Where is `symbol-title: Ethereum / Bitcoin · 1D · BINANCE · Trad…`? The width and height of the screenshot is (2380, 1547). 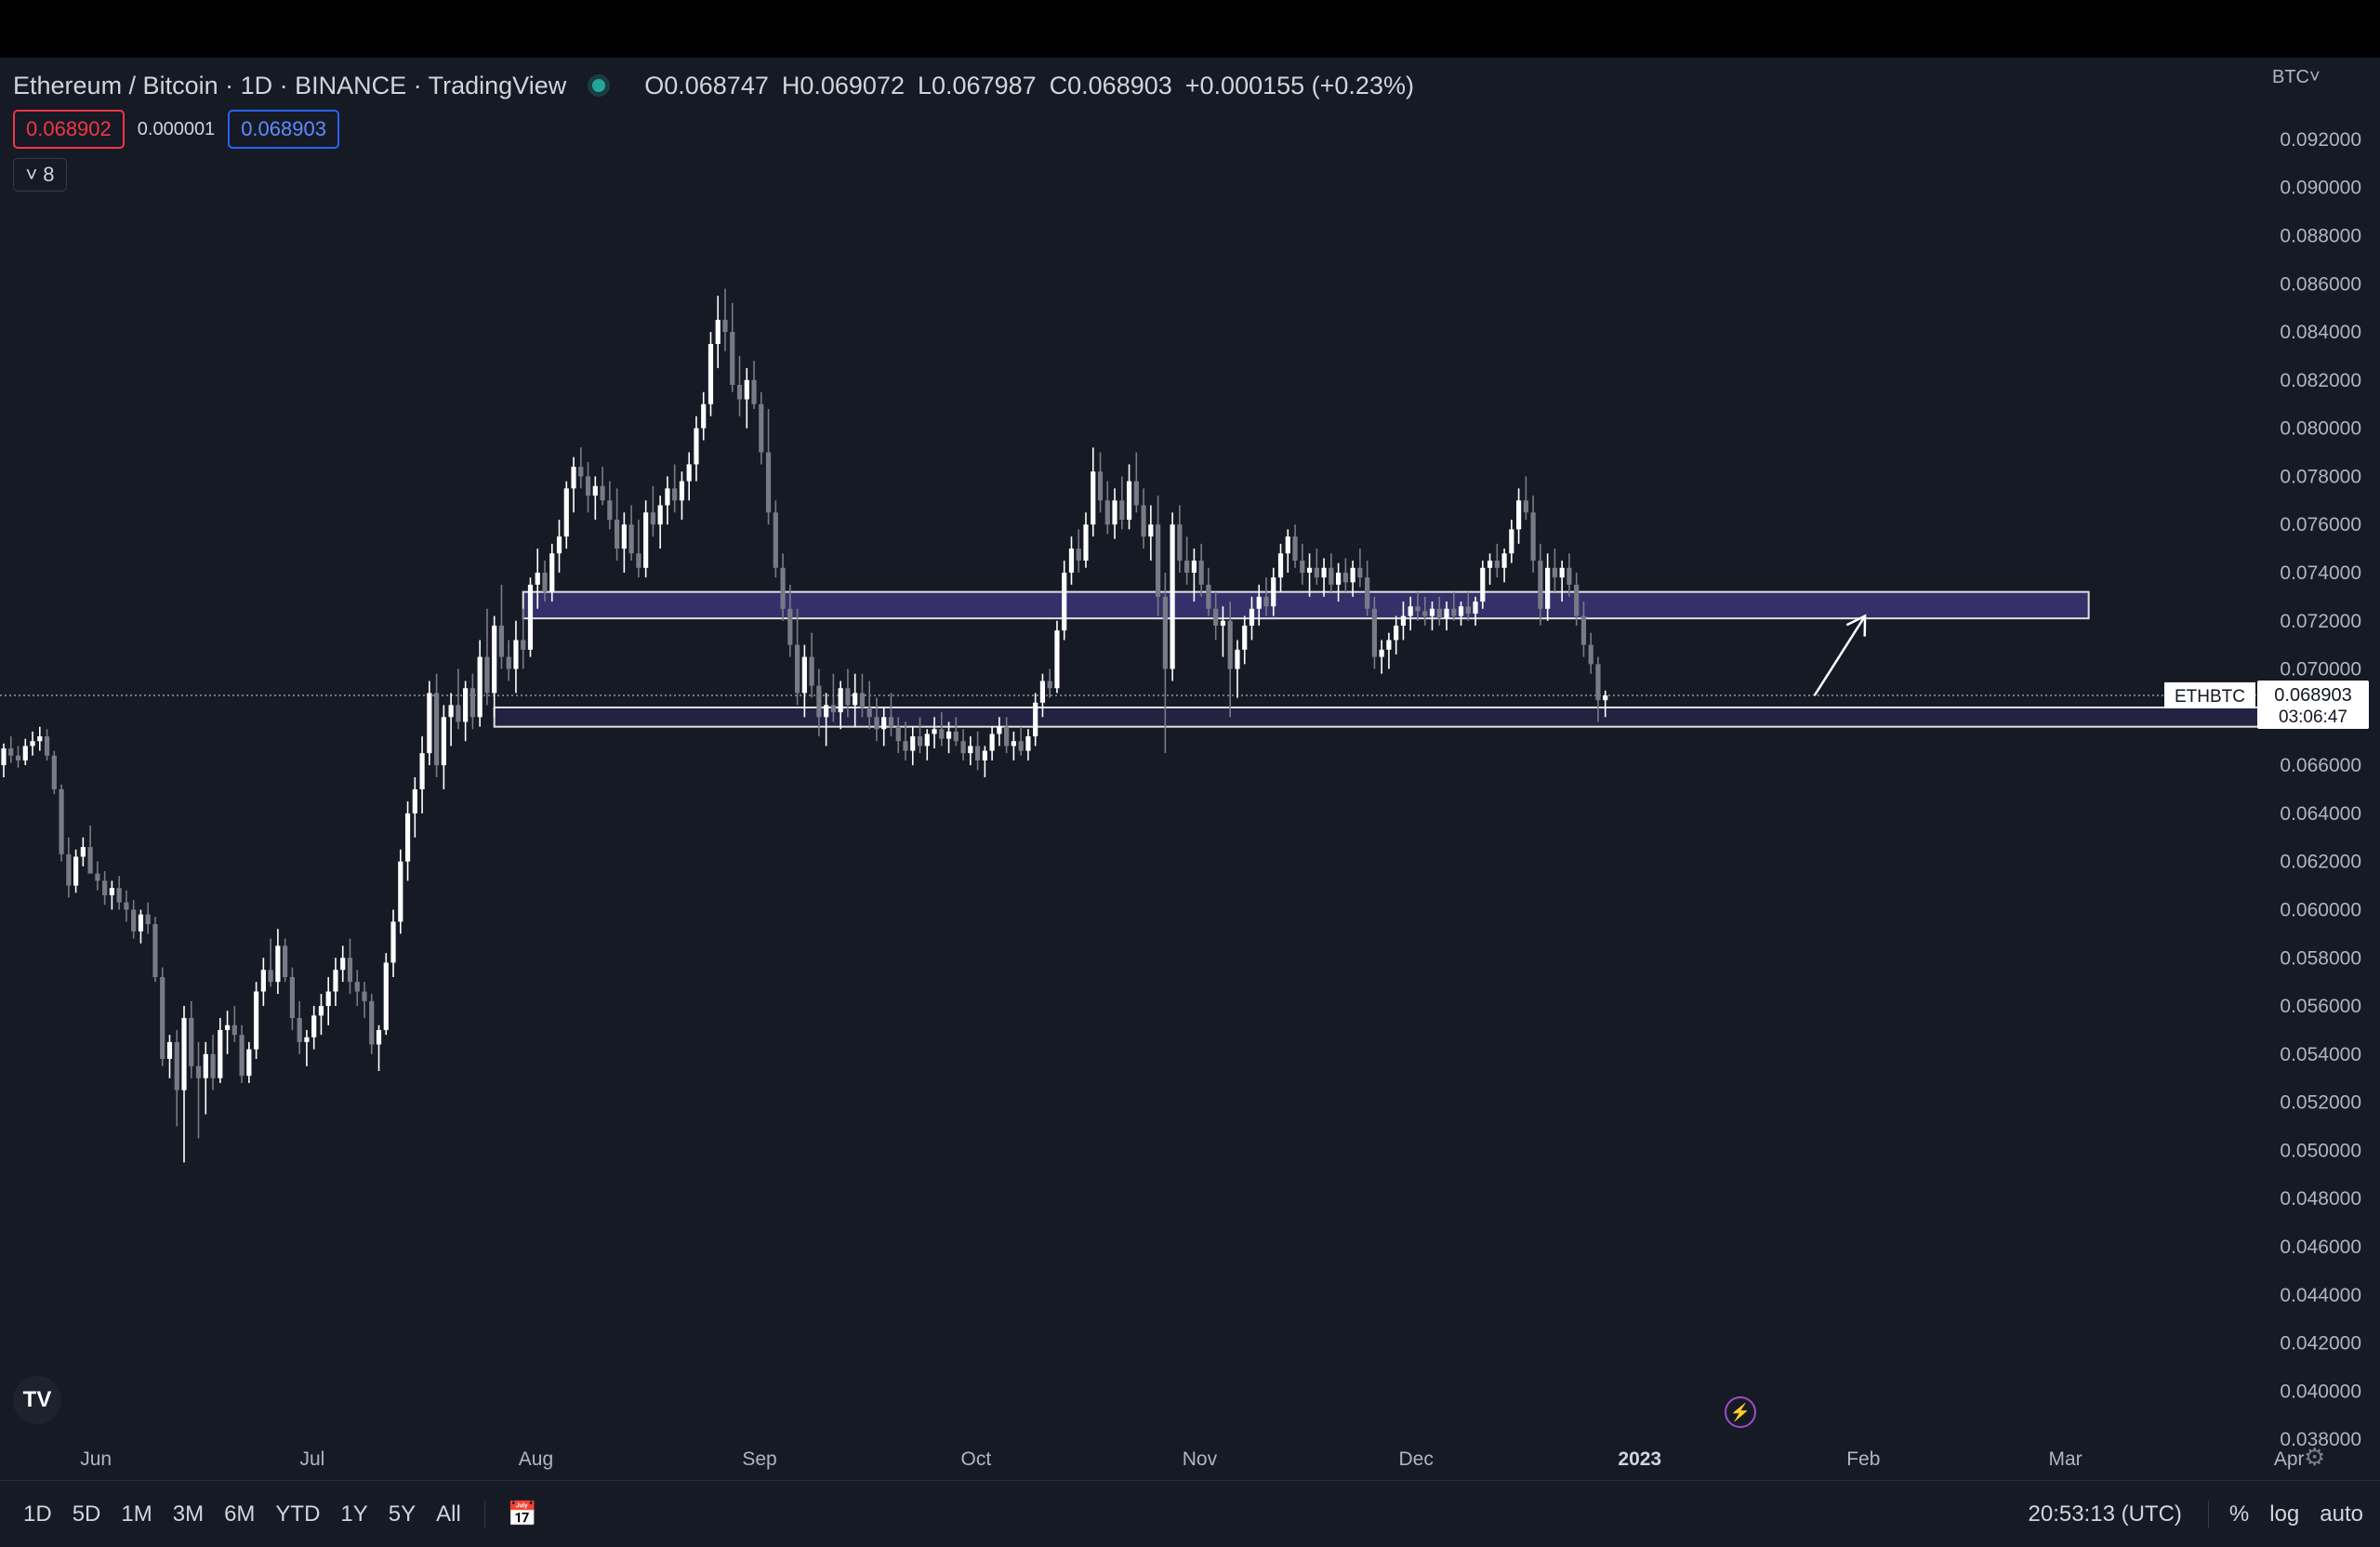
symbol-title: Ethereum / Bitcoin · 1D · BINANCE · Trad… is located at coordinates (290, 85).